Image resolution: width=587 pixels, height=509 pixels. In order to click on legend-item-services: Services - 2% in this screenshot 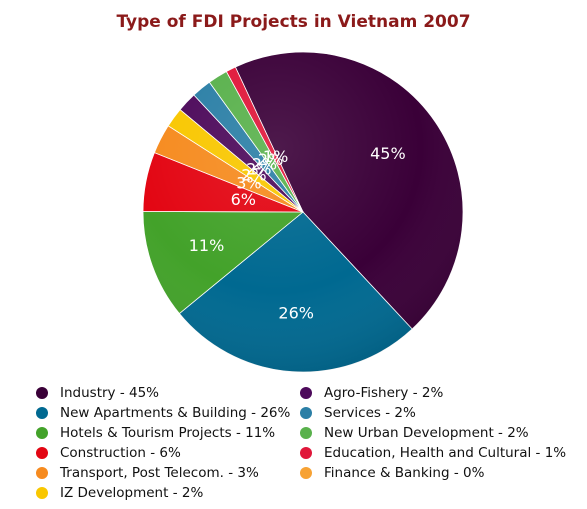, I will do `click(358, 413)`.